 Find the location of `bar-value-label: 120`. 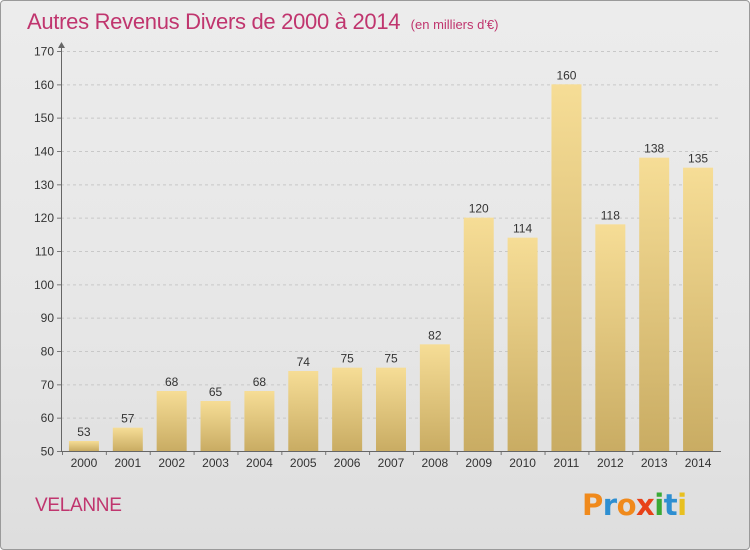

bar-value-label: 120 is located at coordinates (479, 209).